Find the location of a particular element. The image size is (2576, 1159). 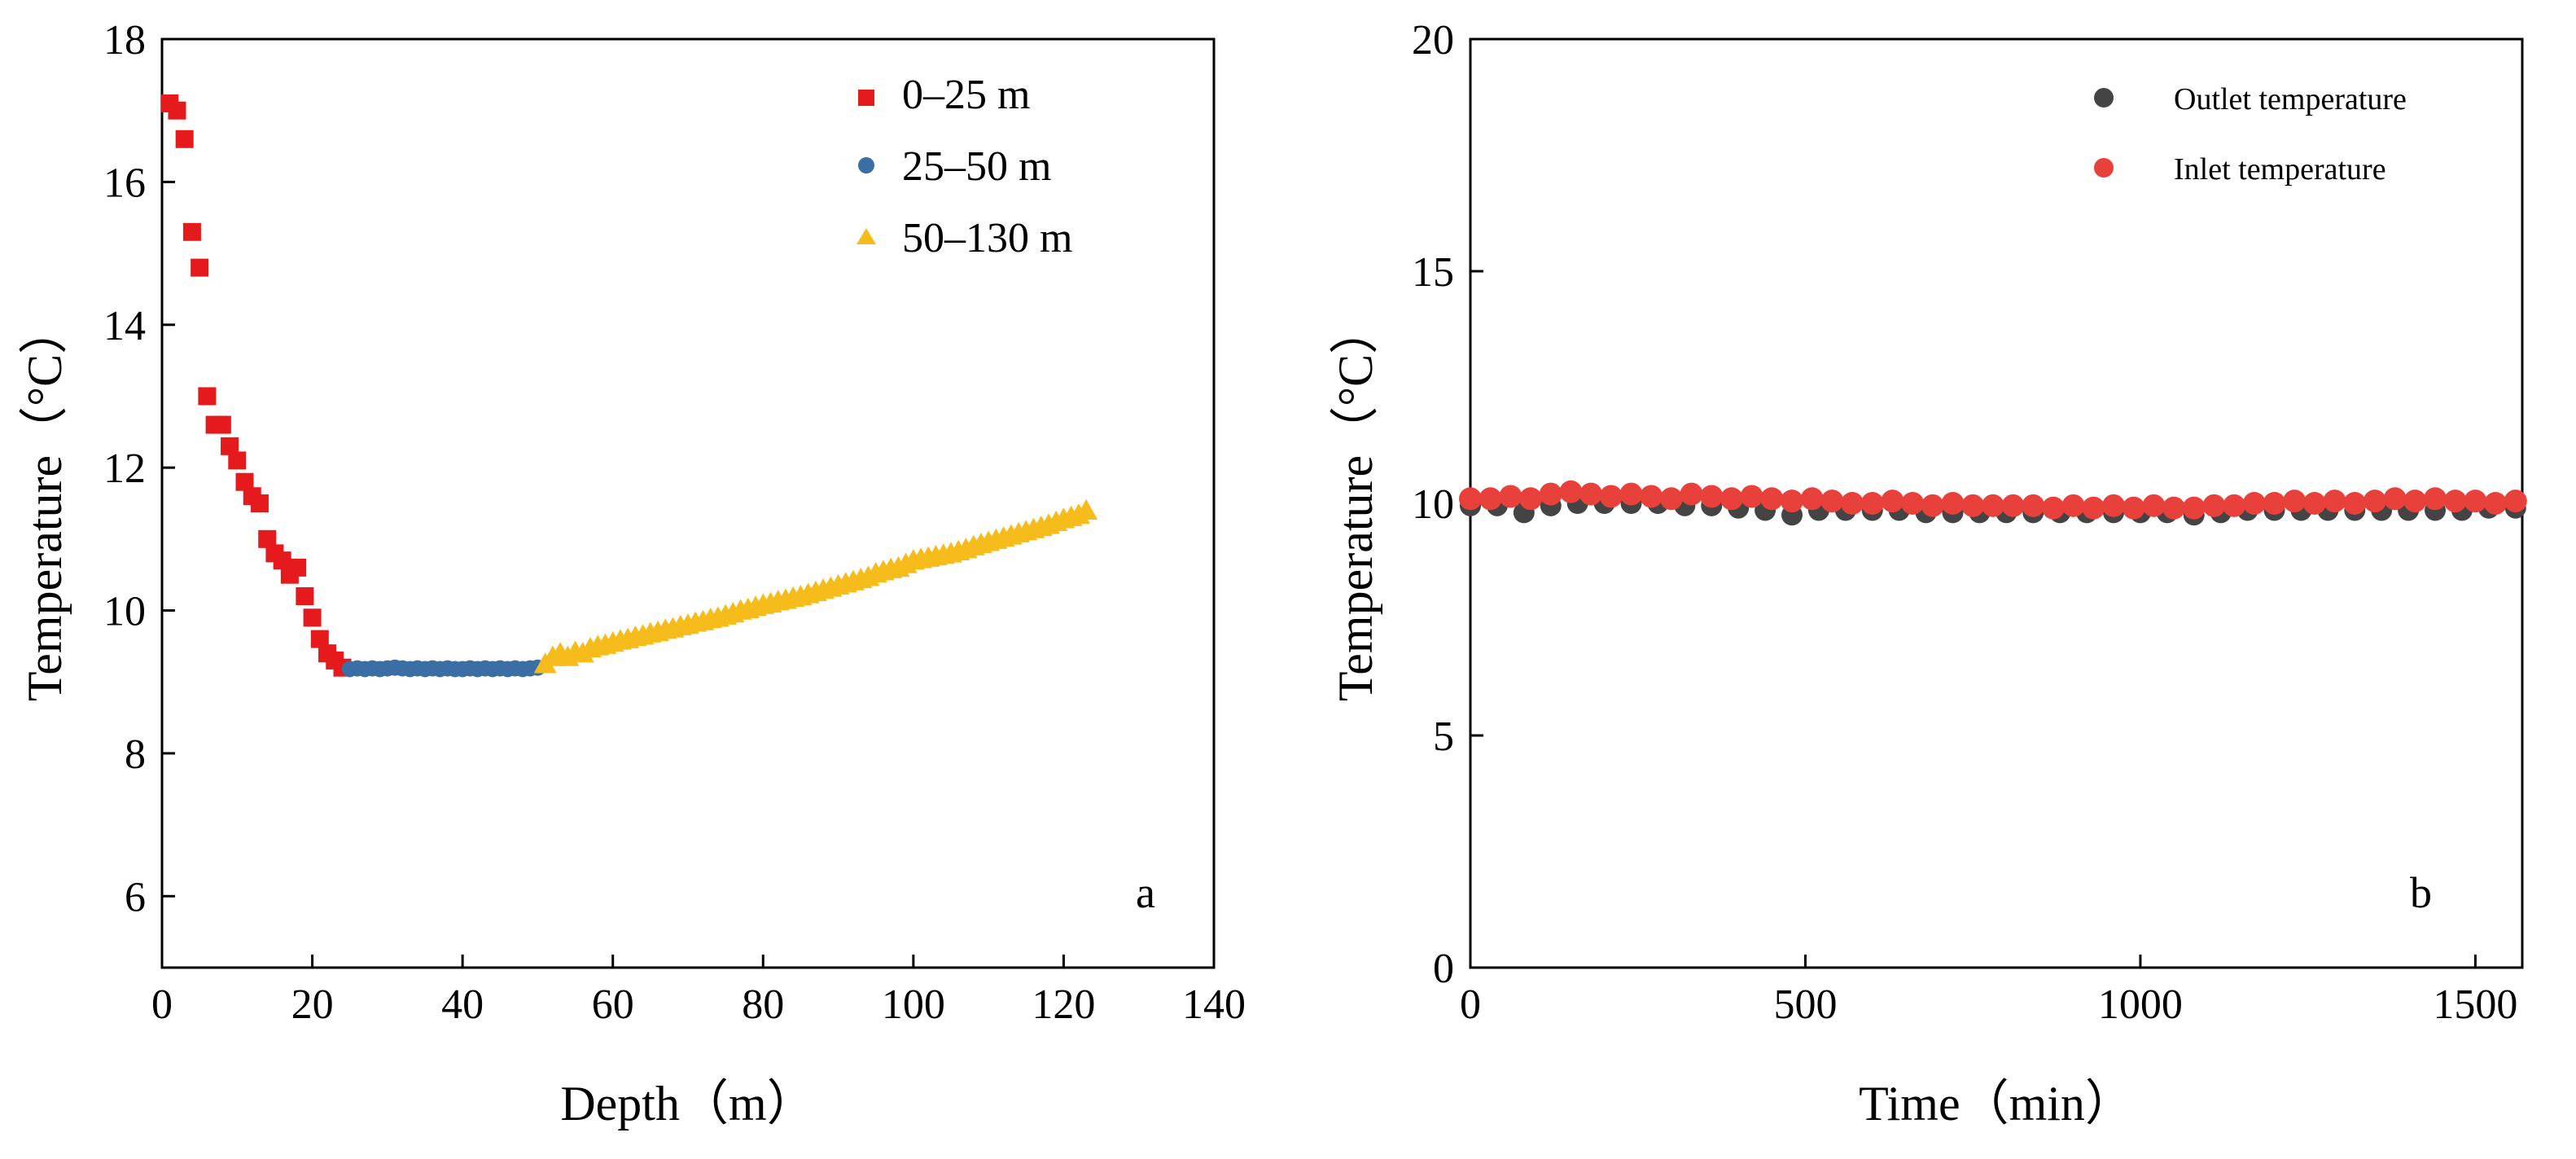

x-tick-label: 40 is located at coordinates (462, 1005).